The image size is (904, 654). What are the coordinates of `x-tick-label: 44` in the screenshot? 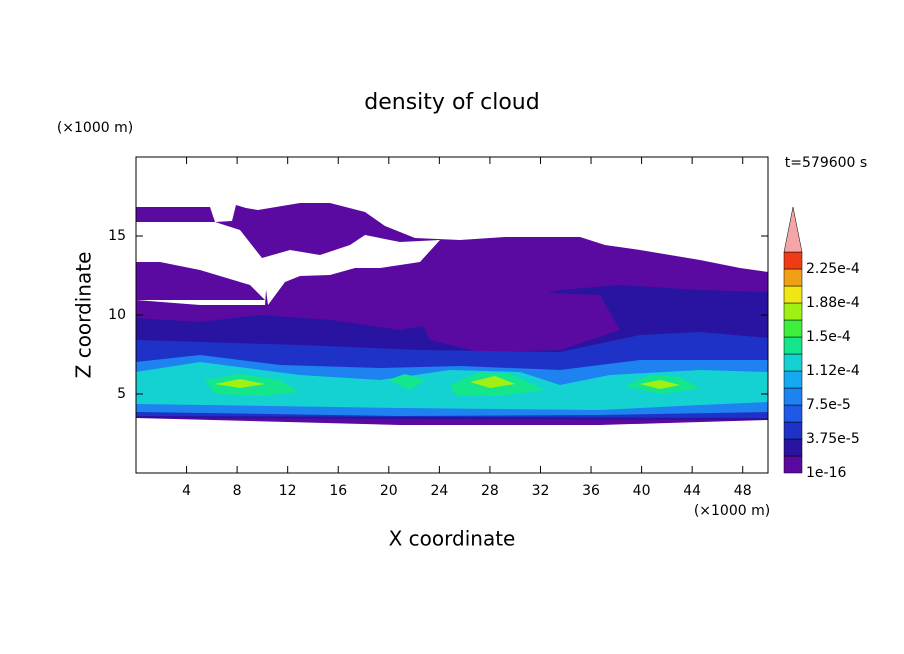 It's located at (692, 491).